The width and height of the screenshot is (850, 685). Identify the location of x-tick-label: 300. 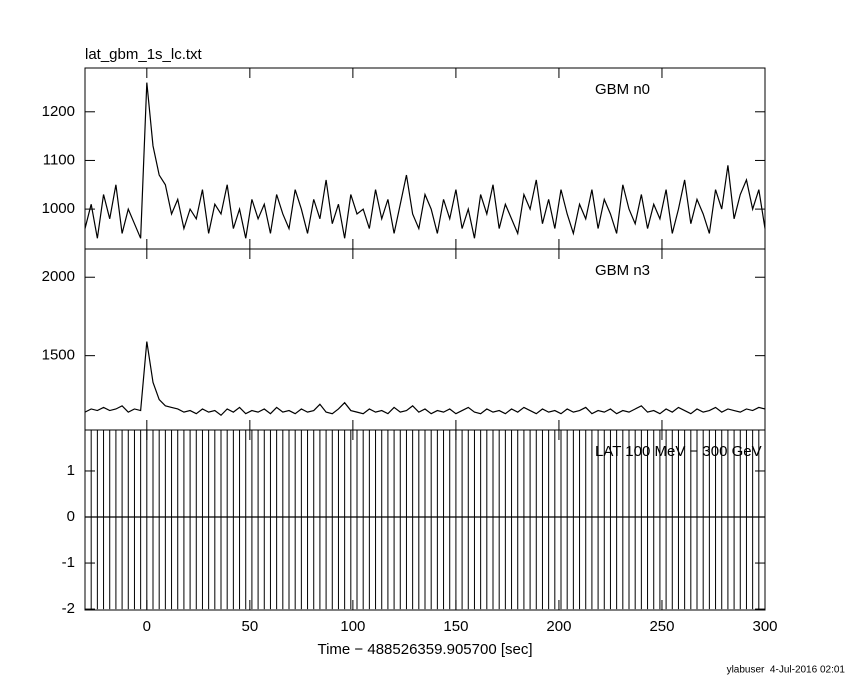
(764, 626).